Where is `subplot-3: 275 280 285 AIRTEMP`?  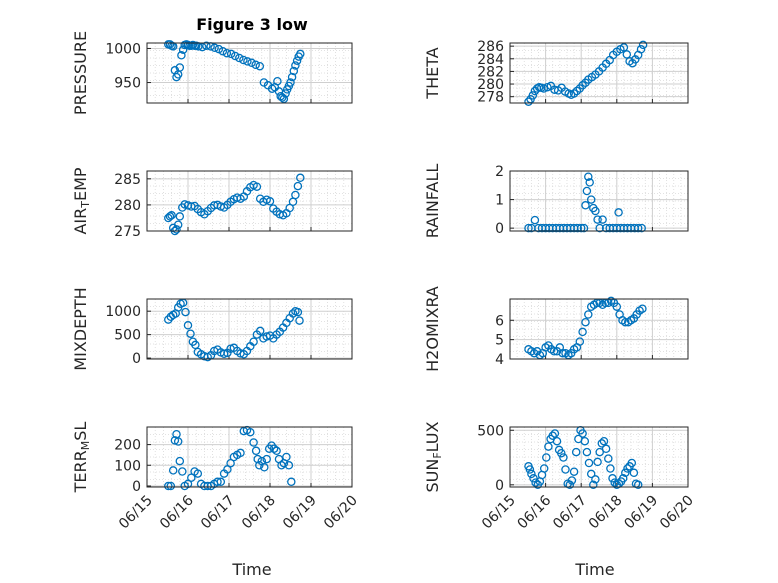
subplot-3: 275 280 285 AIRTEMP is located at coordinates (212, 203).